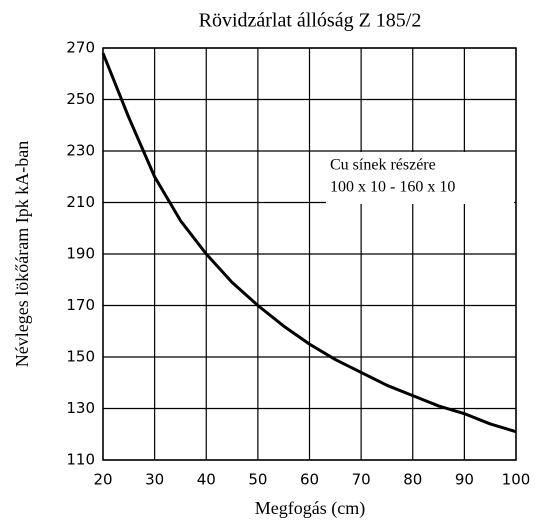 The height and width of the screenshot is (523, 536). I want to click on y-tick-label: 170, so click(80, 305).